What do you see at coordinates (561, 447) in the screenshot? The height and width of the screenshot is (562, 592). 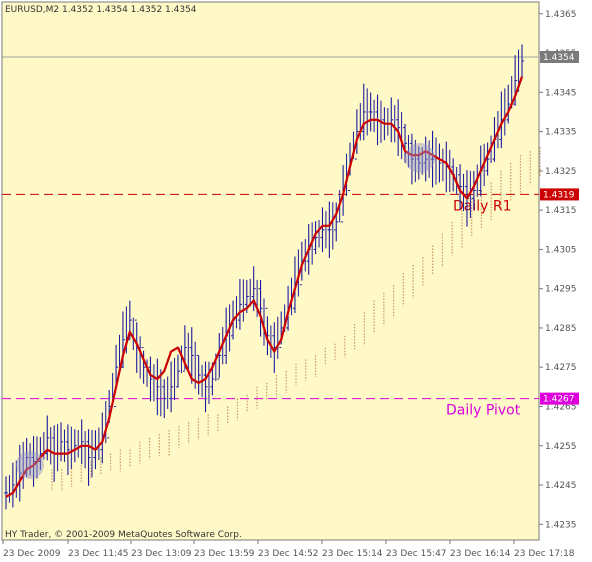 I see `y-tick-label: 1.4255` at bounding box center [561, 447].